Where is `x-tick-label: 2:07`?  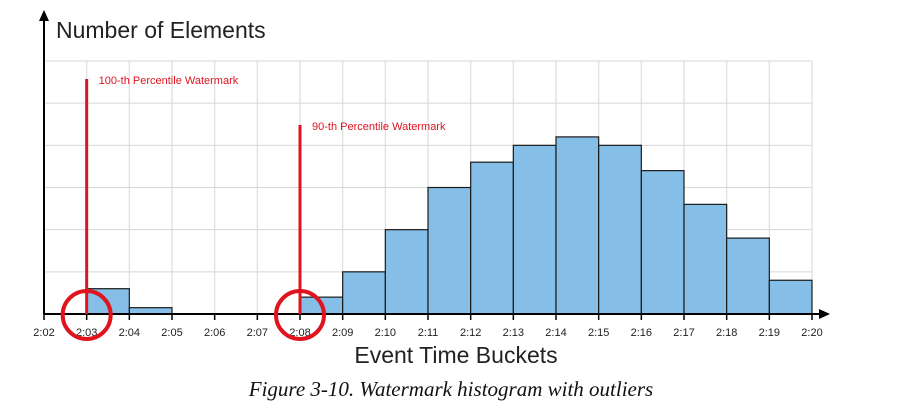 x-tick-label: 2:07 is located at coordinates (257, 333).